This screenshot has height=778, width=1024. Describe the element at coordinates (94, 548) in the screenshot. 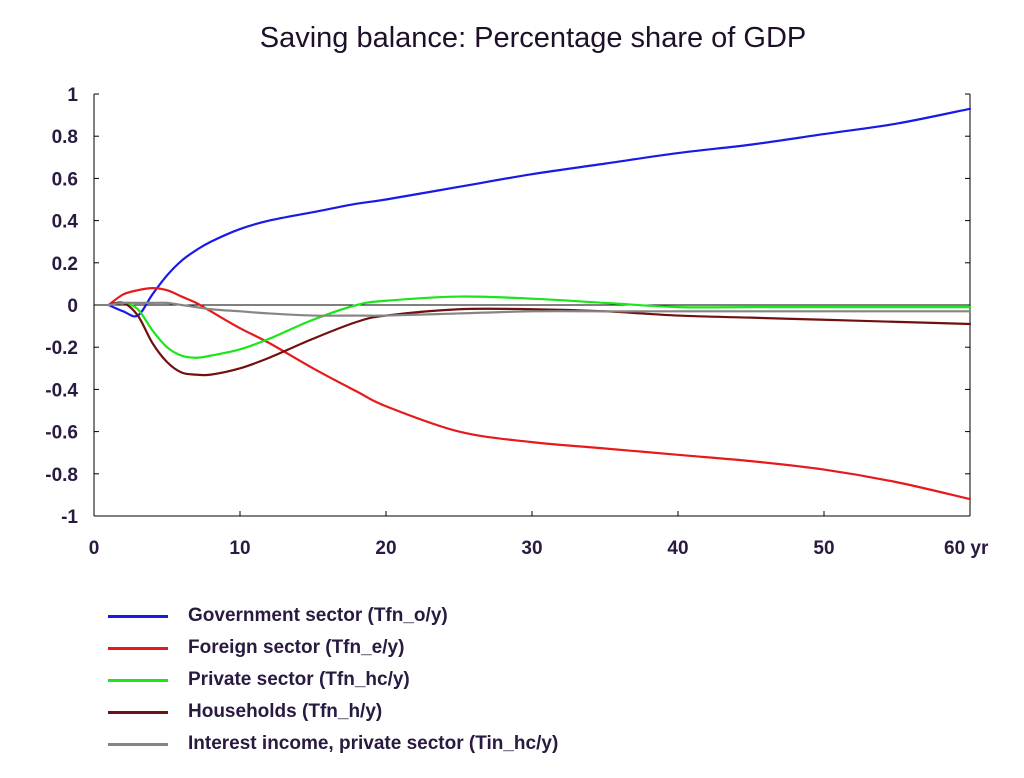

I see `x-tick-label: 0` at that location.